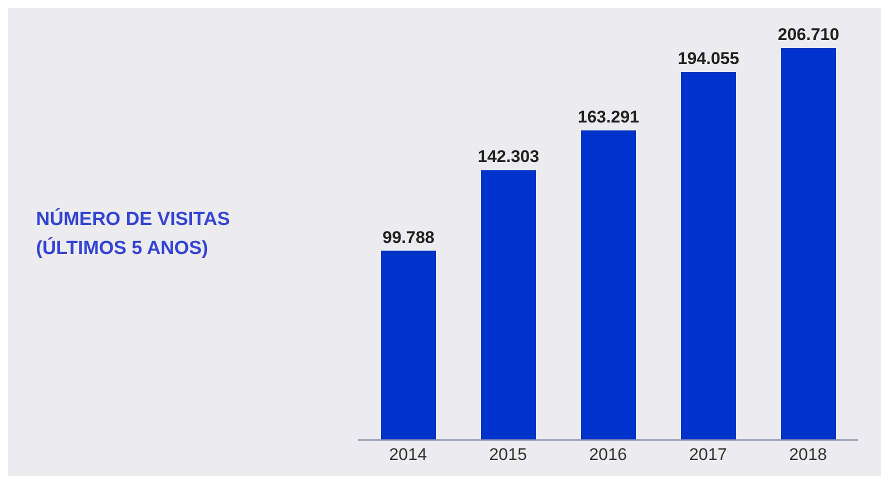 This screenshot has height=480, width=881. What do you see at coordinates (508, 454) in the screenshot?
I see `x-tick-label: 2015` at bounding box center [508, 454].